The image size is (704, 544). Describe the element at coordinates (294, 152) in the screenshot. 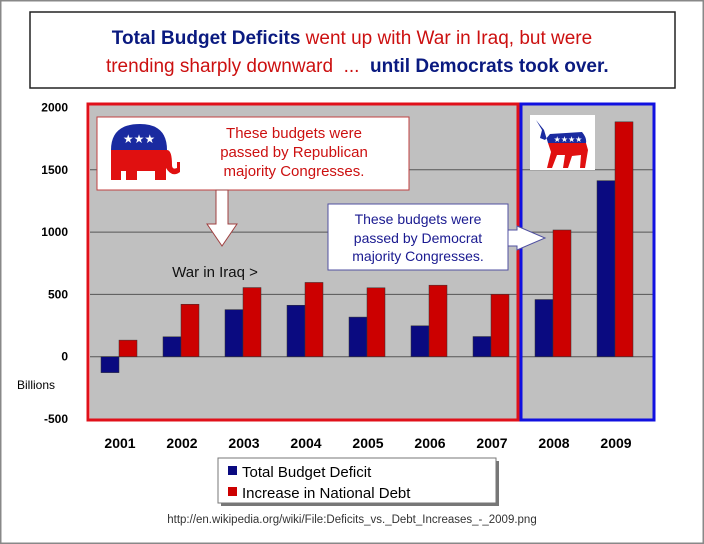

I see `republican-callout-line: passed by Republican` at that location.